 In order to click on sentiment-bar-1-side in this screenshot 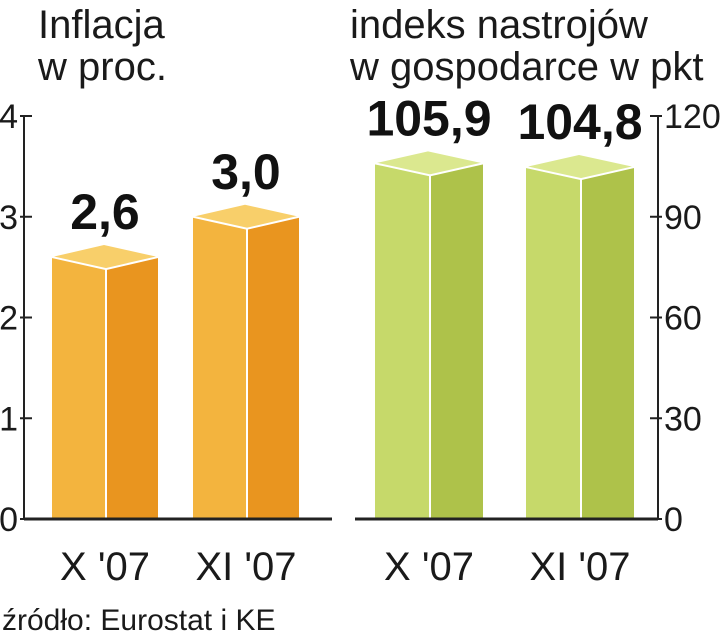, I will do `click(456, 341)`.